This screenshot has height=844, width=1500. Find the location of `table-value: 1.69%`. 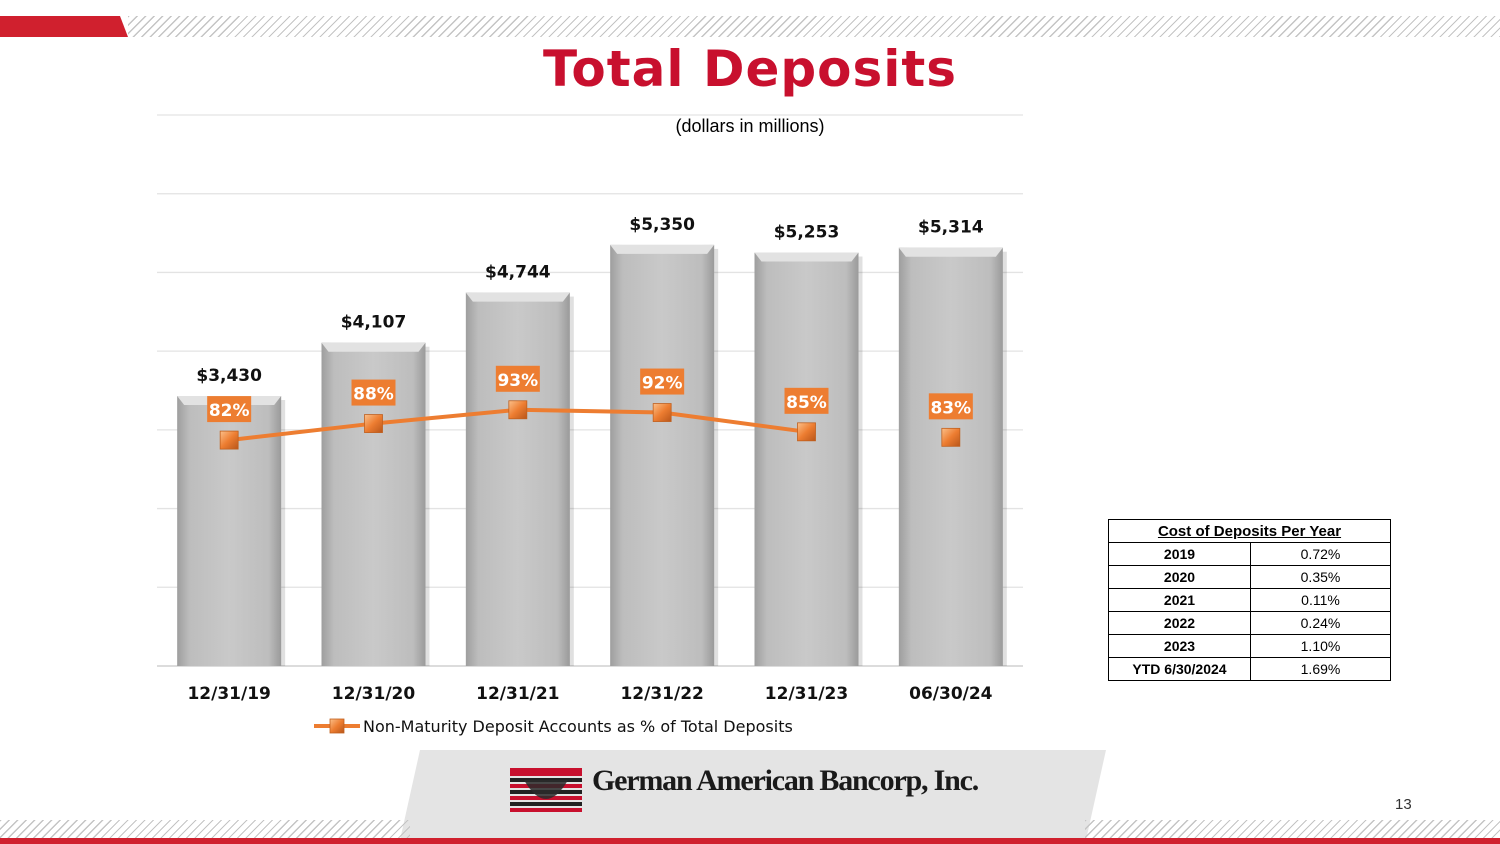

table-value: 1.69% is located at coordinates (1320, 669).